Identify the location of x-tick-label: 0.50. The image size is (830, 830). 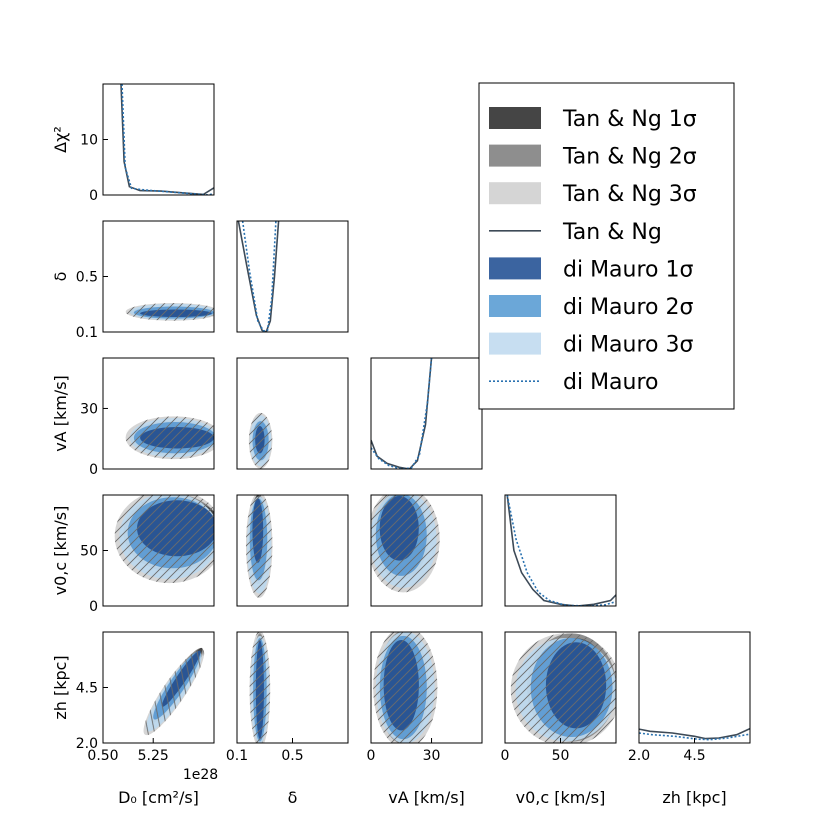
(102, 756).